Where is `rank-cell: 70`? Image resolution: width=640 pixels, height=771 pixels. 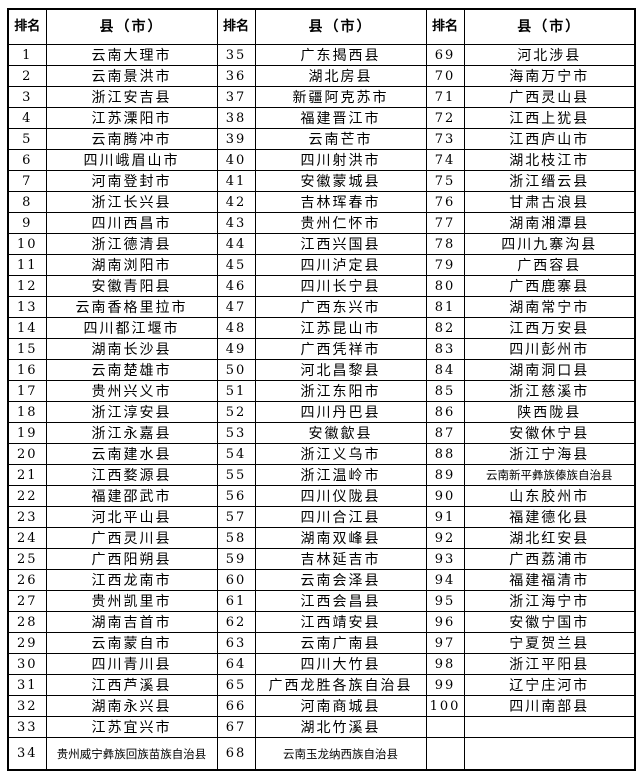
rank-cell: 70 is located at coordinates (445, 76).